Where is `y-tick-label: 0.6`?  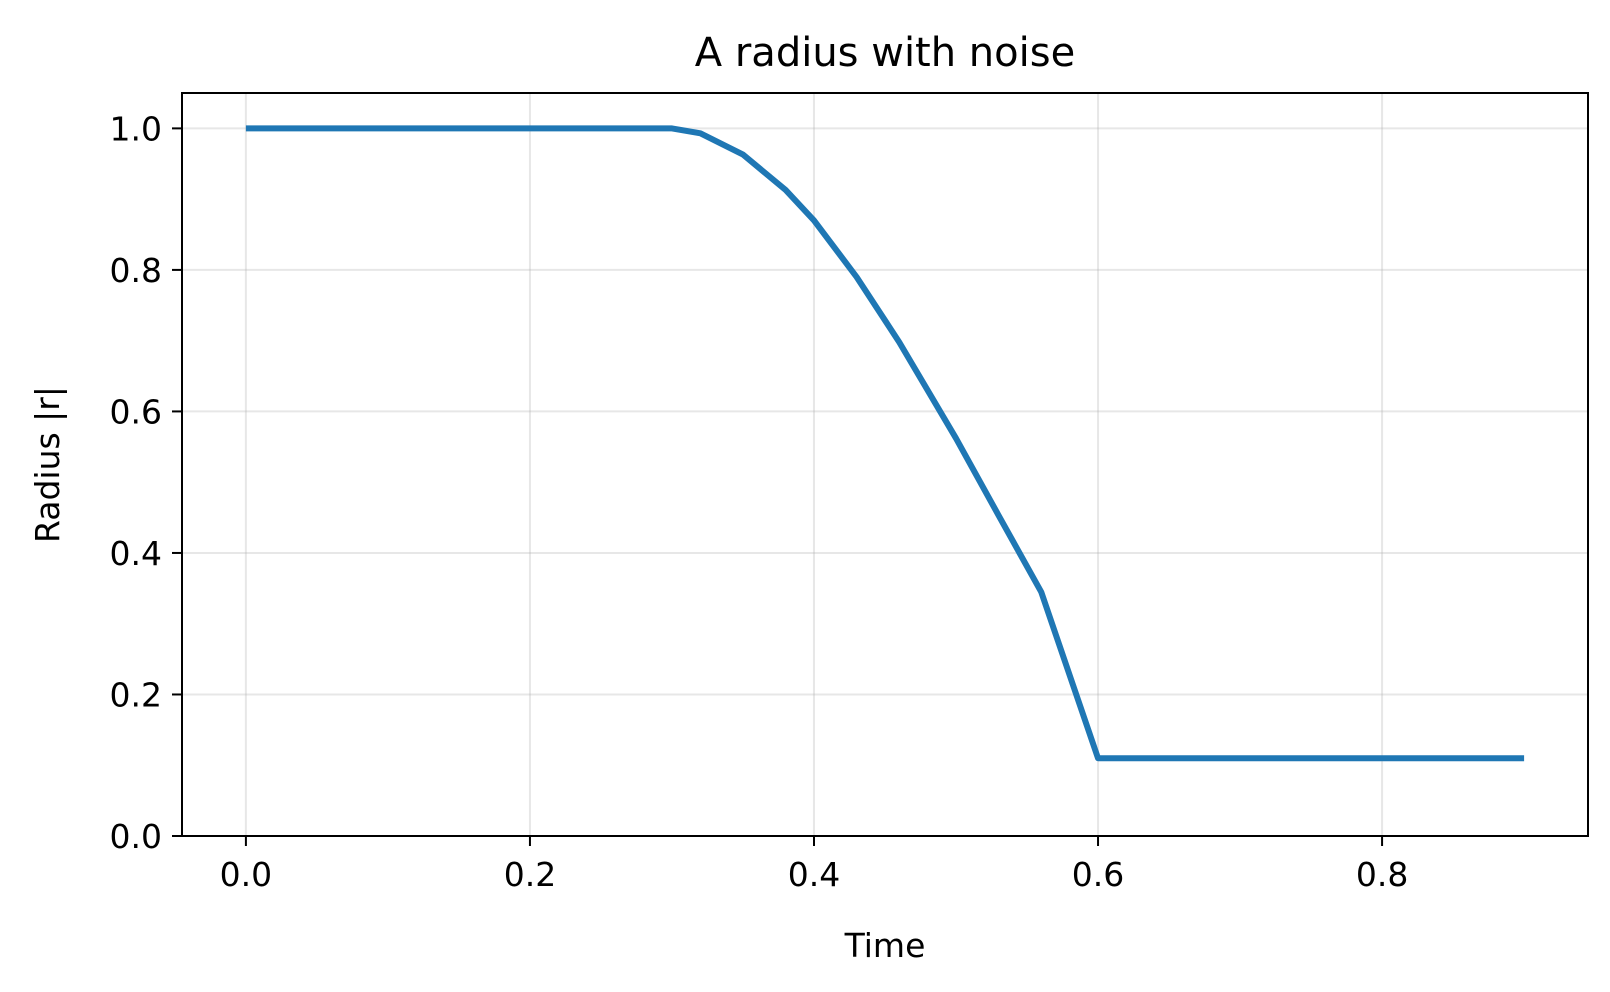 y-tick-label: 0.6 is located at coordinates (136, 411).